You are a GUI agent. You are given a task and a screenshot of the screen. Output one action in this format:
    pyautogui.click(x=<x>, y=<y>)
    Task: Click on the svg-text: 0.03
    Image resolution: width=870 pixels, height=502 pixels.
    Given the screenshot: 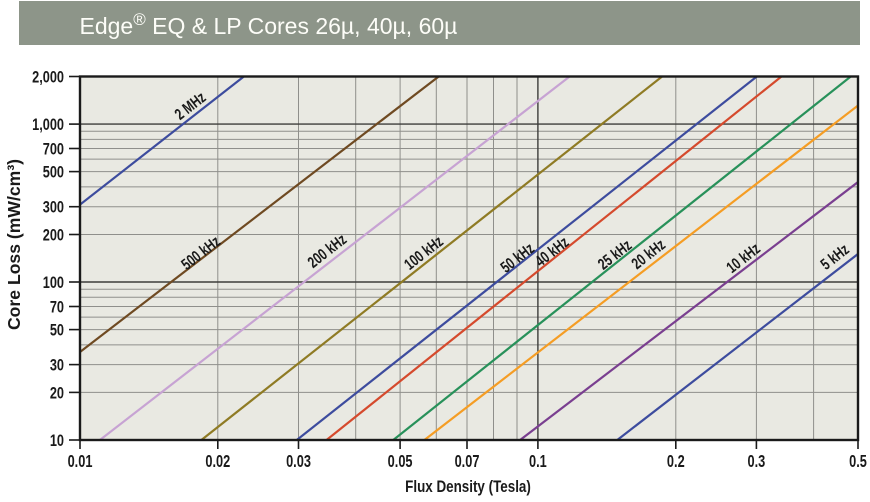 What is the action you would take?
    pyautogui.click(x=298, y=462)
    